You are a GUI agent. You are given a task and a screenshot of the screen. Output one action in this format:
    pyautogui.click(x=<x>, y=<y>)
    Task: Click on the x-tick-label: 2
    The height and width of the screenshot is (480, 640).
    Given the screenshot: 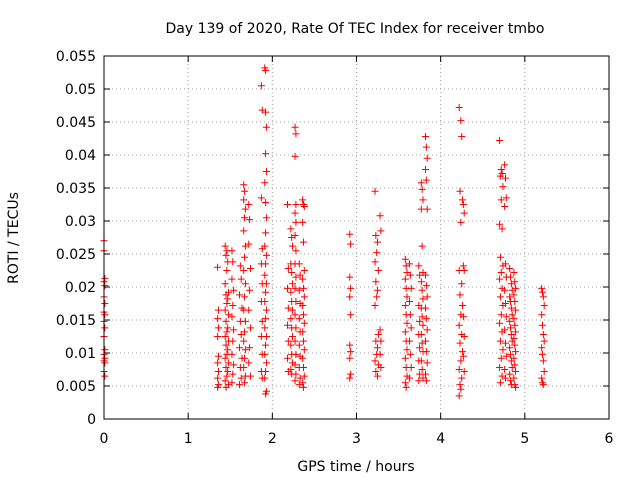 What is the action you would take?
    pyautogui.click(x=272, y=439)
    